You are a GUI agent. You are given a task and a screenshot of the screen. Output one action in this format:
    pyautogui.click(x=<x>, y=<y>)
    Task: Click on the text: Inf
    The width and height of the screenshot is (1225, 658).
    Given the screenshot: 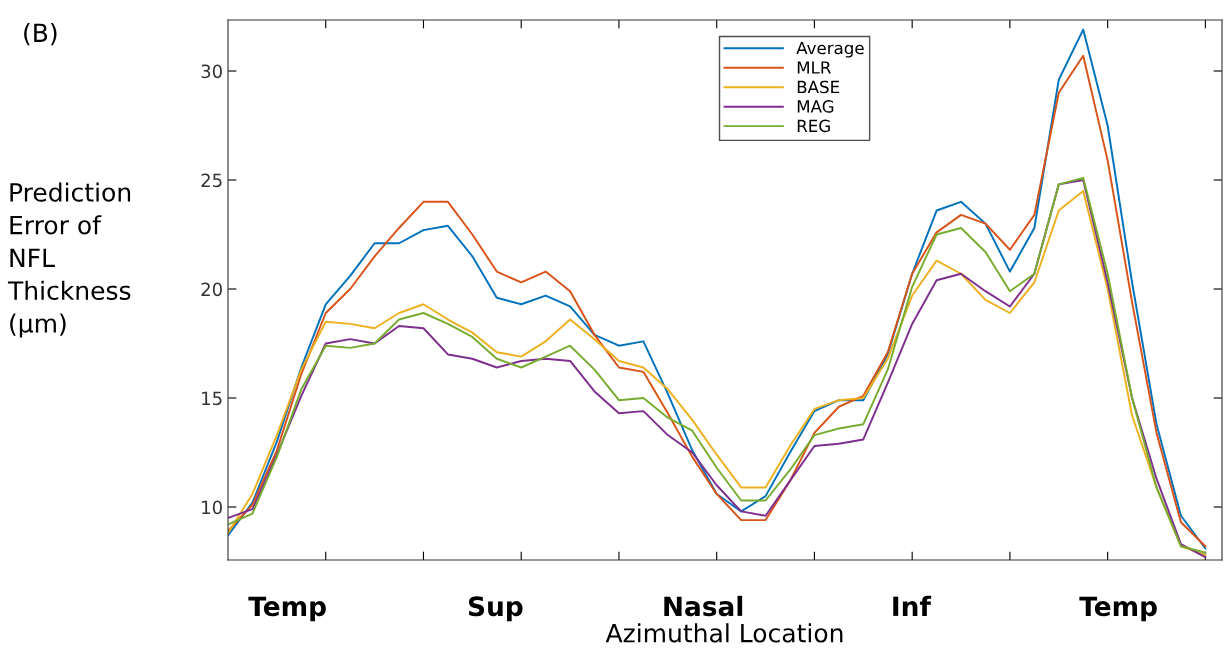 What is the action you would take?
    pyautogui.click(x=912, y=605)
    